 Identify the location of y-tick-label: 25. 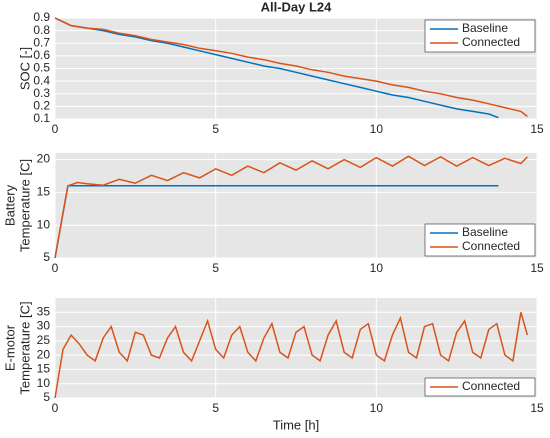
(44, 340).